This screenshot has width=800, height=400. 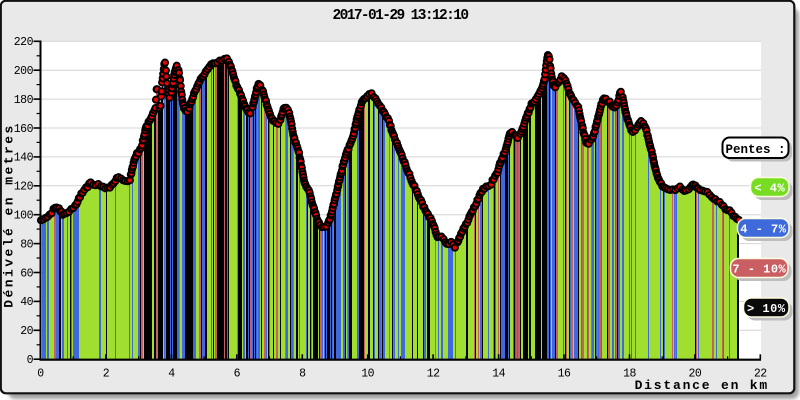 What do you see at coordinates (766, 309) in the screenshot?
I see `svg-text: > 10%` at bounding box center [766, 309].